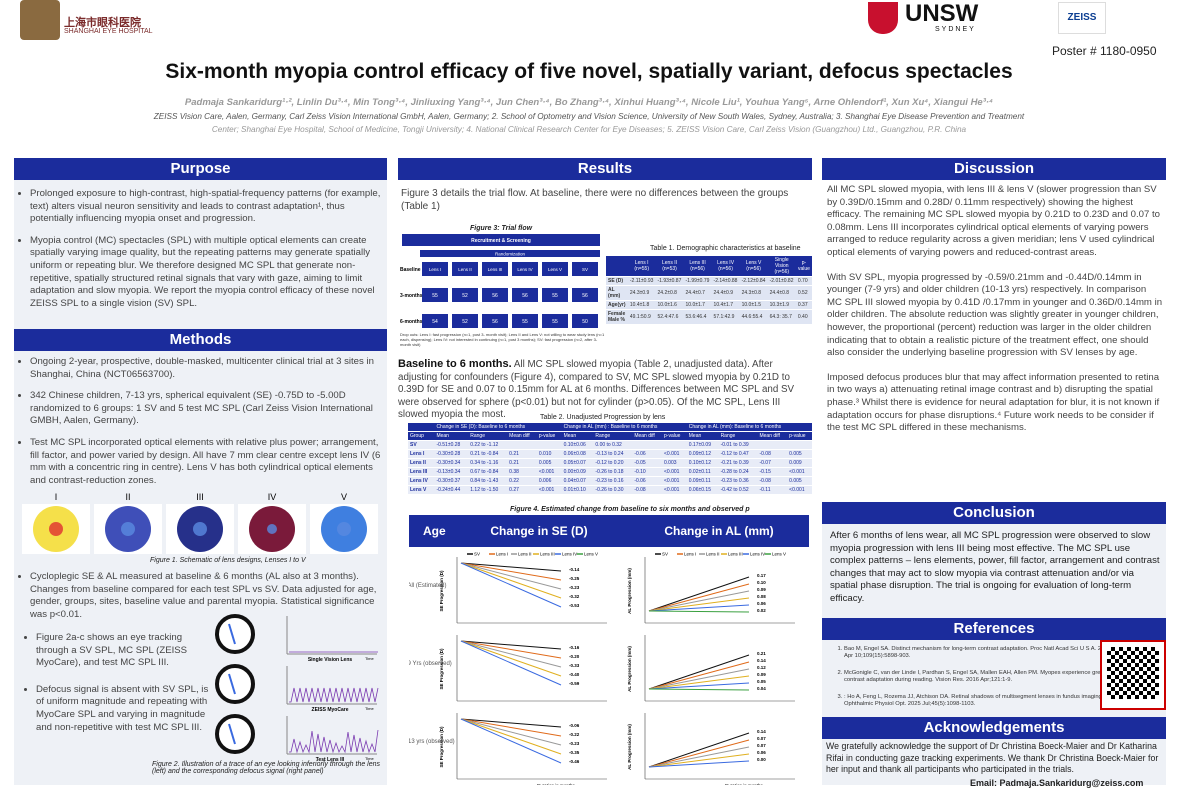 The image size is (1178, 788). What do you see at coordinates (702, 445) in the screenshot?
I see `table-cell: 0.17±0.09` at bounding box center [702, 445].